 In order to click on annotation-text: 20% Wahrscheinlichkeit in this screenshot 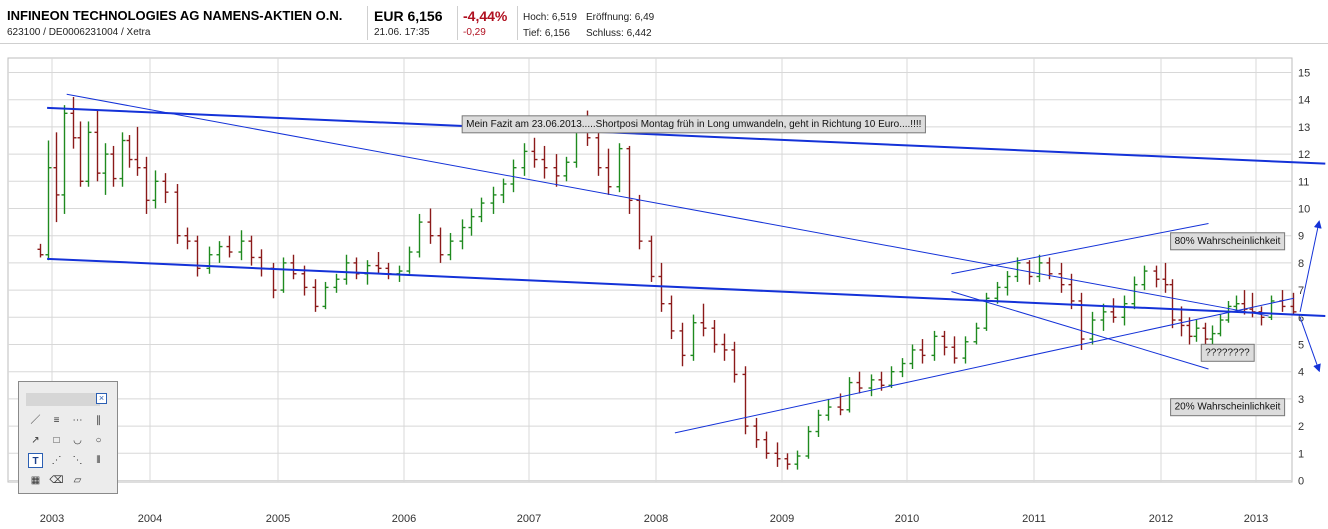, I will do `click(1228, 407)`.